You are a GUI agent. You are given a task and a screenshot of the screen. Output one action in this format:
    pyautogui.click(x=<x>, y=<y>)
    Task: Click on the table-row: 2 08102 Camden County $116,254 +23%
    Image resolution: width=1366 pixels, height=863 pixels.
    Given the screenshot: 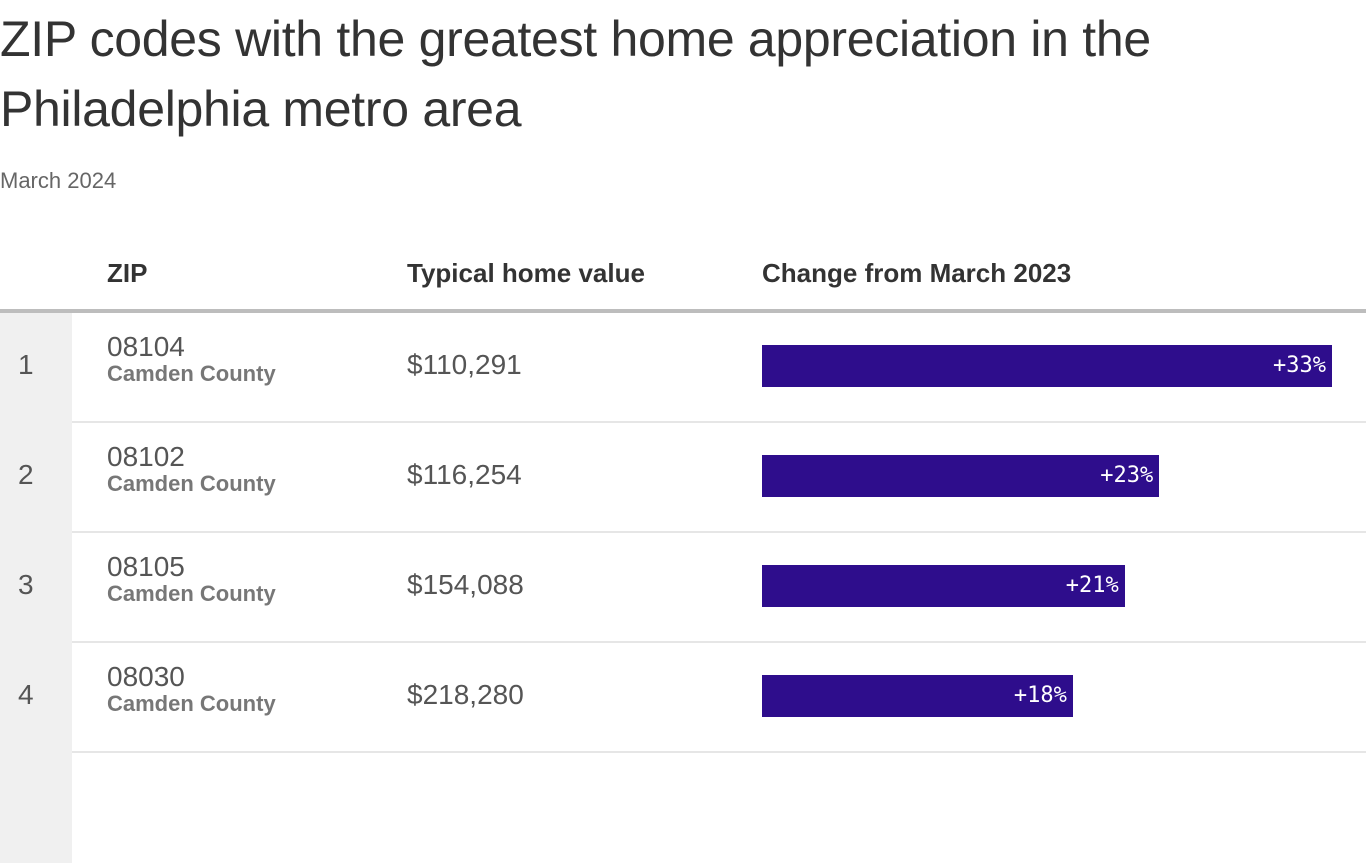 What is the action you would take?
    pyautogui.click(x=683, y=478)
    